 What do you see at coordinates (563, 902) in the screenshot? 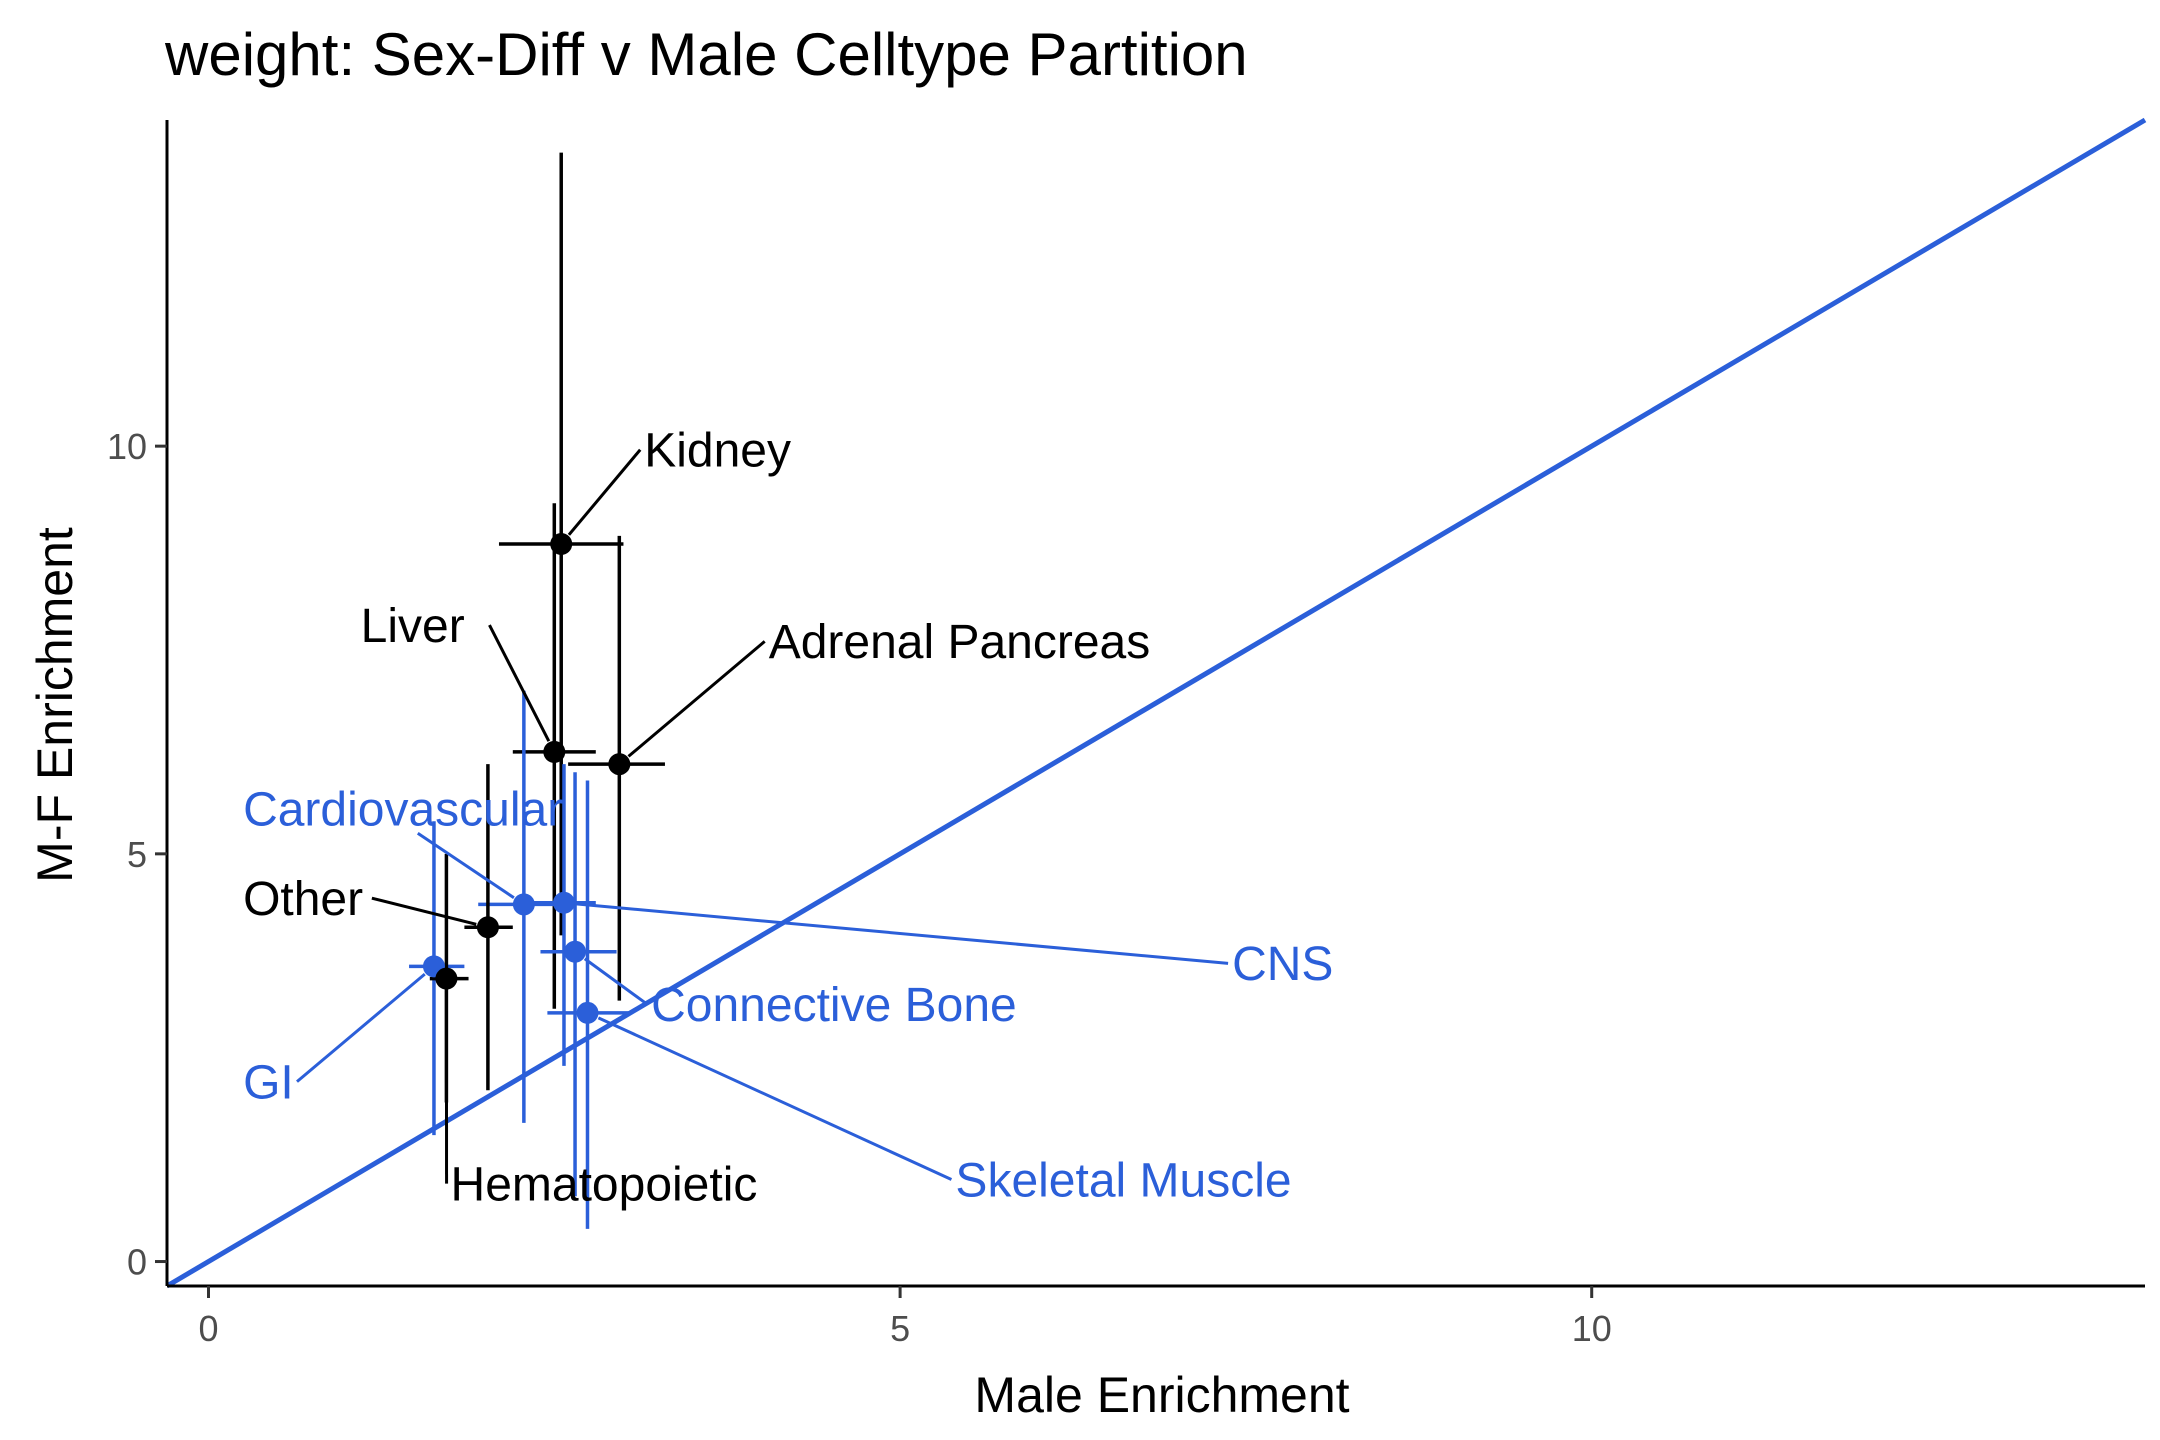
I see `point-cns` at bounding box center [563, 902].